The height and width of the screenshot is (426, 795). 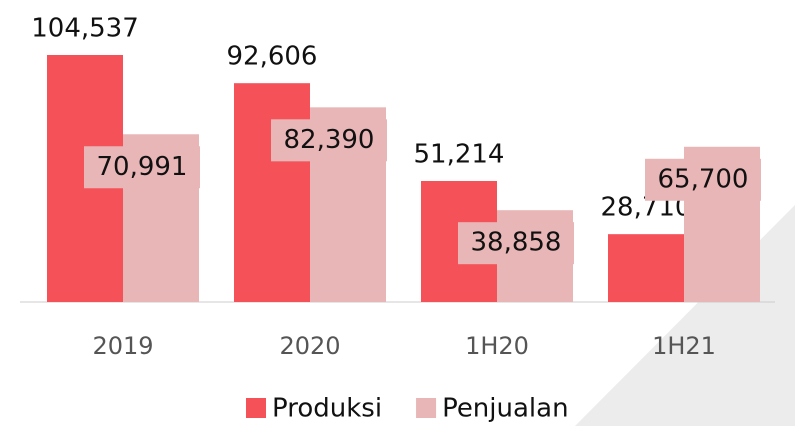 I want to click on legend-label: Produksi, so click(x=327, y=409).